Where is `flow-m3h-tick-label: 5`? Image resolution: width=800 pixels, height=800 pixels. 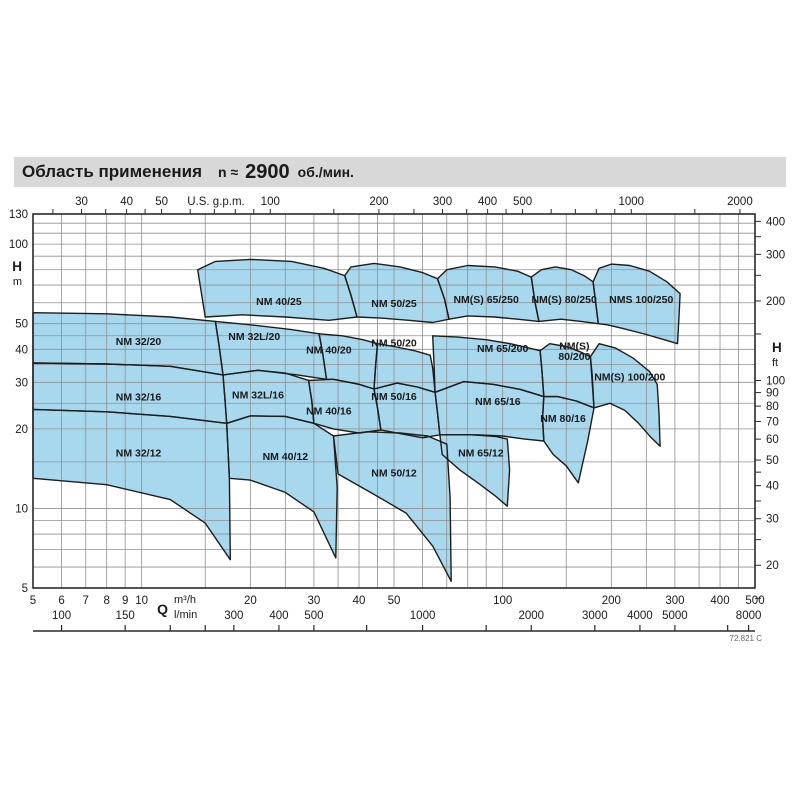
flow-m3h-tick-label: 5 is located at coordinates (33, 601).